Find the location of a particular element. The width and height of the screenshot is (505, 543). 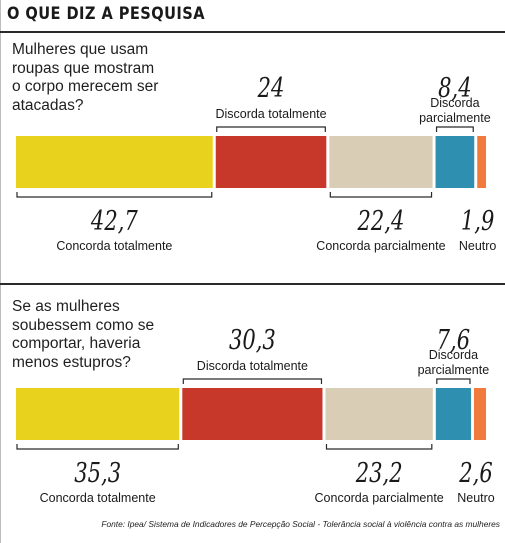

question-1-line-4: atacadas? is located at coordinates (48, 105).